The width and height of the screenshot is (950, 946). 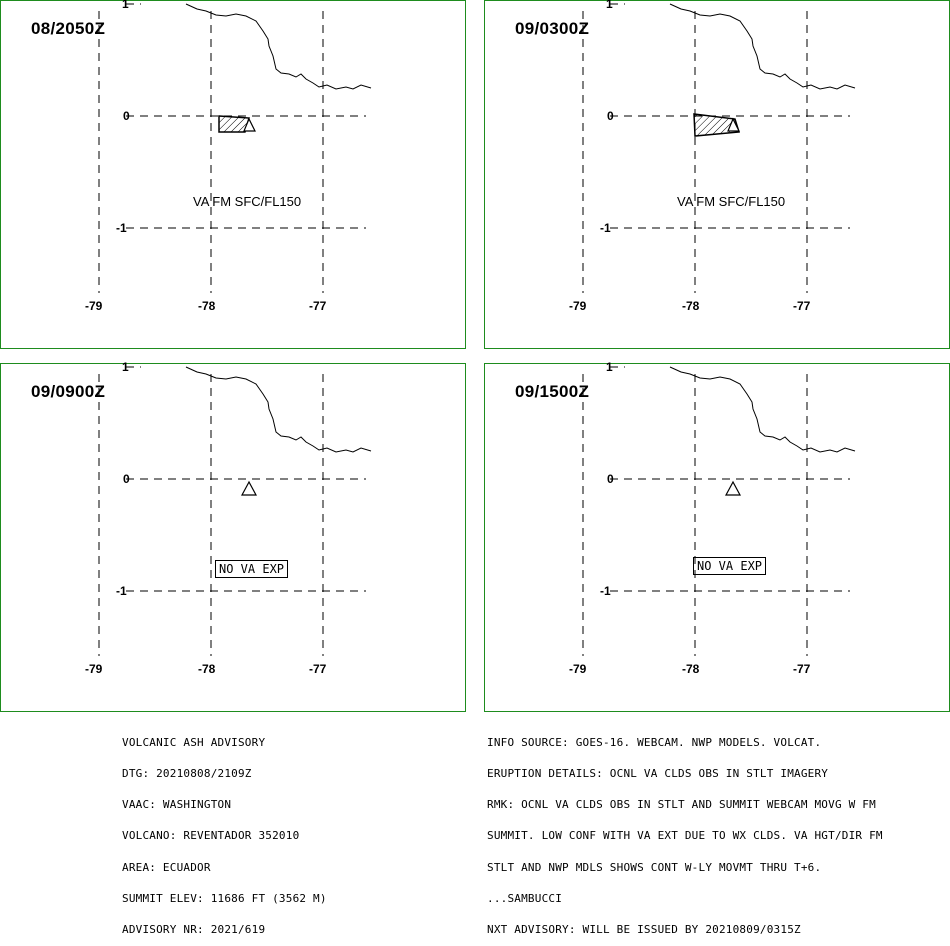 What do you see at coordinates (177, 805) in the screenshot?
I see `advisory-line: VAAC: WASHINGTON` at bounding box center [177, 805].